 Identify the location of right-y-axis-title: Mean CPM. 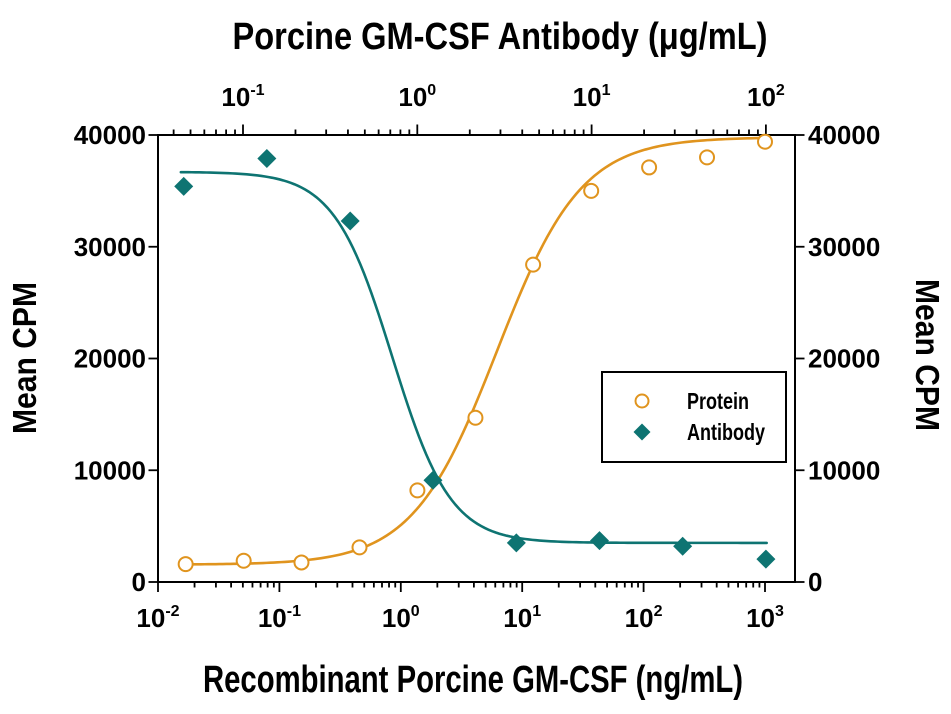
(927, 355).